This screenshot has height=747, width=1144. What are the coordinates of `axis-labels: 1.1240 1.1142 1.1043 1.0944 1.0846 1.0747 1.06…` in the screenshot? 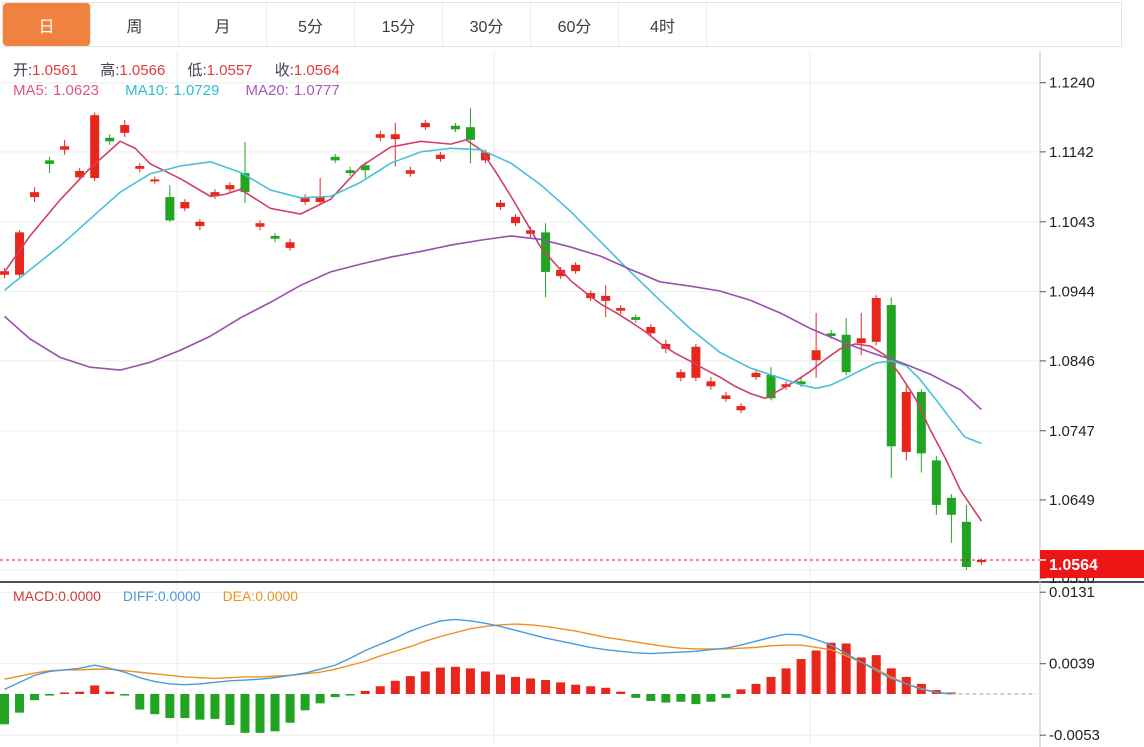 It's located at (1070, 409).